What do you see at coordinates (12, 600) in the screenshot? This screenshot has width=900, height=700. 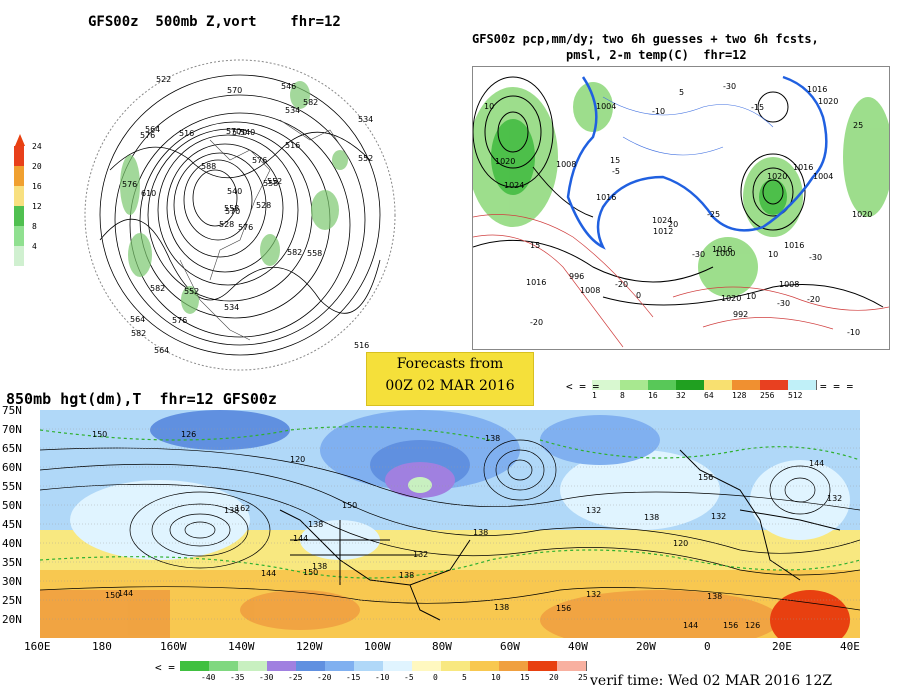 I see `latitude-tick: 25N` at bounding box center [12, 600].